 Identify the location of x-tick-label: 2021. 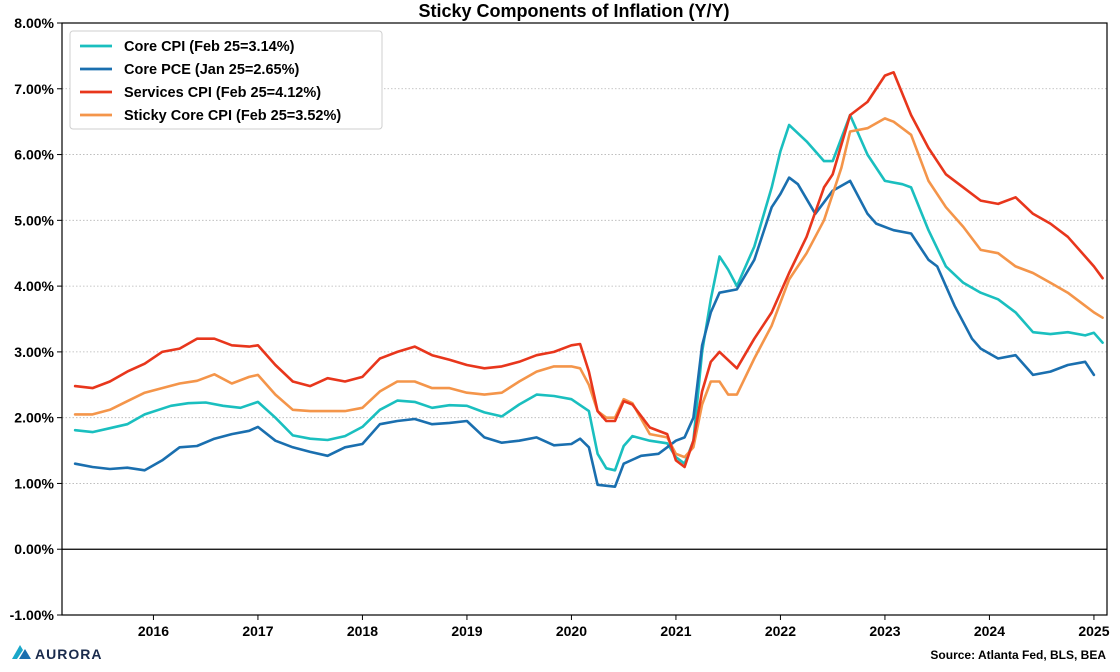
(675, 631).